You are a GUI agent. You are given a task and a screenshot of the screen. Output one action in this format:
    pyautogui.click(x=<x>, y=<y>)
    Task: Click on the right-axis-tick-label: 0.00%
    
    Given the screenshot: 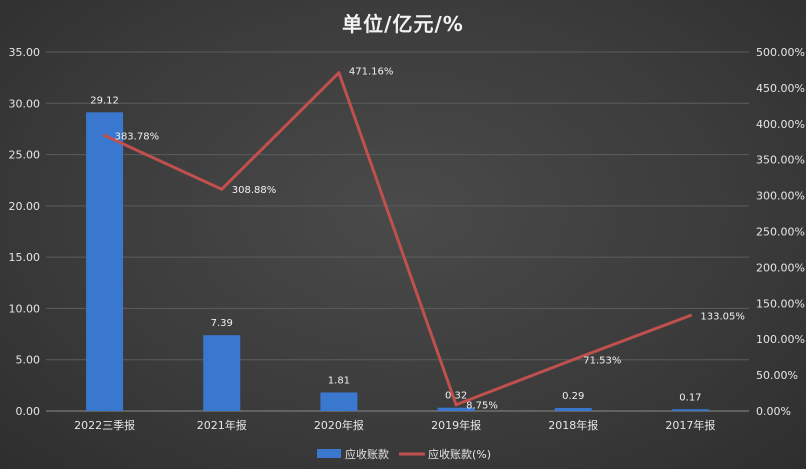 What is the action you would take?
    pyautogui.click(x=773, y=411)
    